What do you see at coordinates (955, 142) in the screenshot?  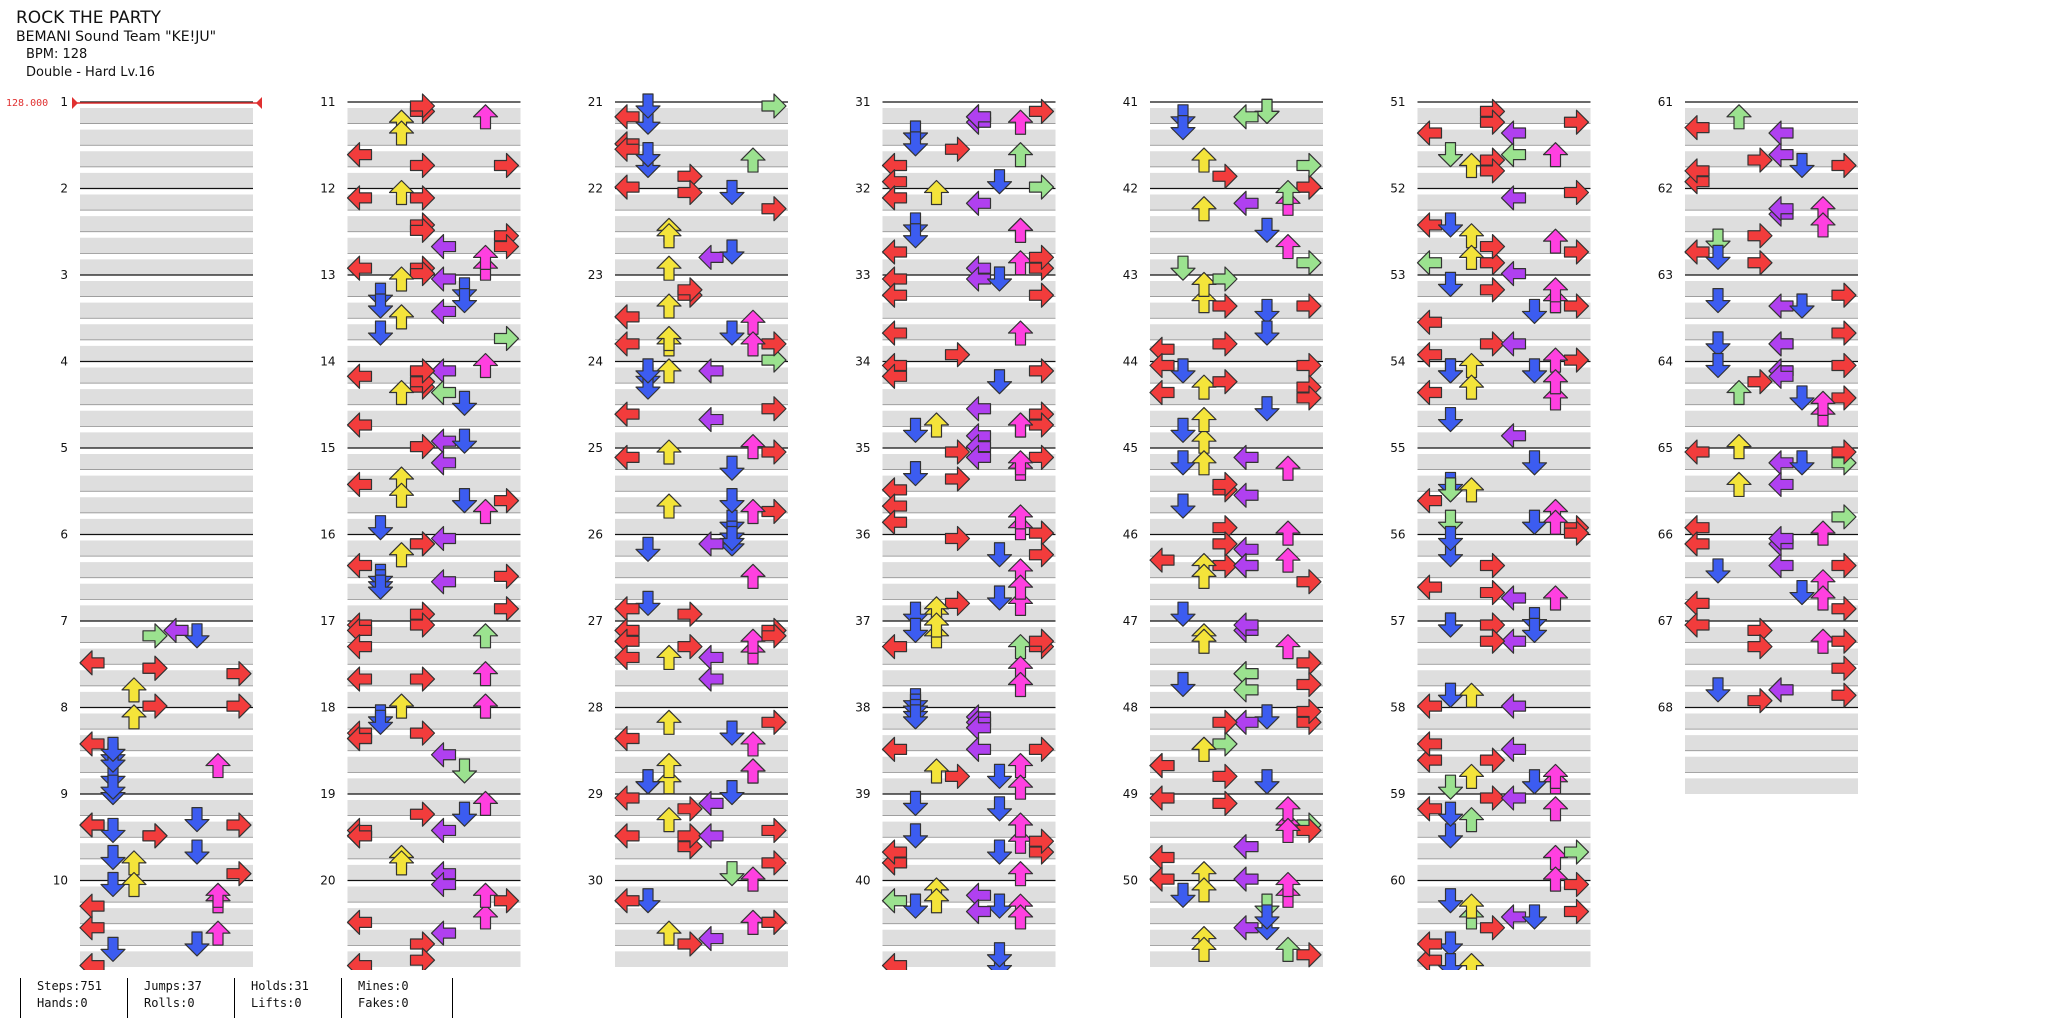 I see `measure-31: 31` at bounding box center [955, 142].